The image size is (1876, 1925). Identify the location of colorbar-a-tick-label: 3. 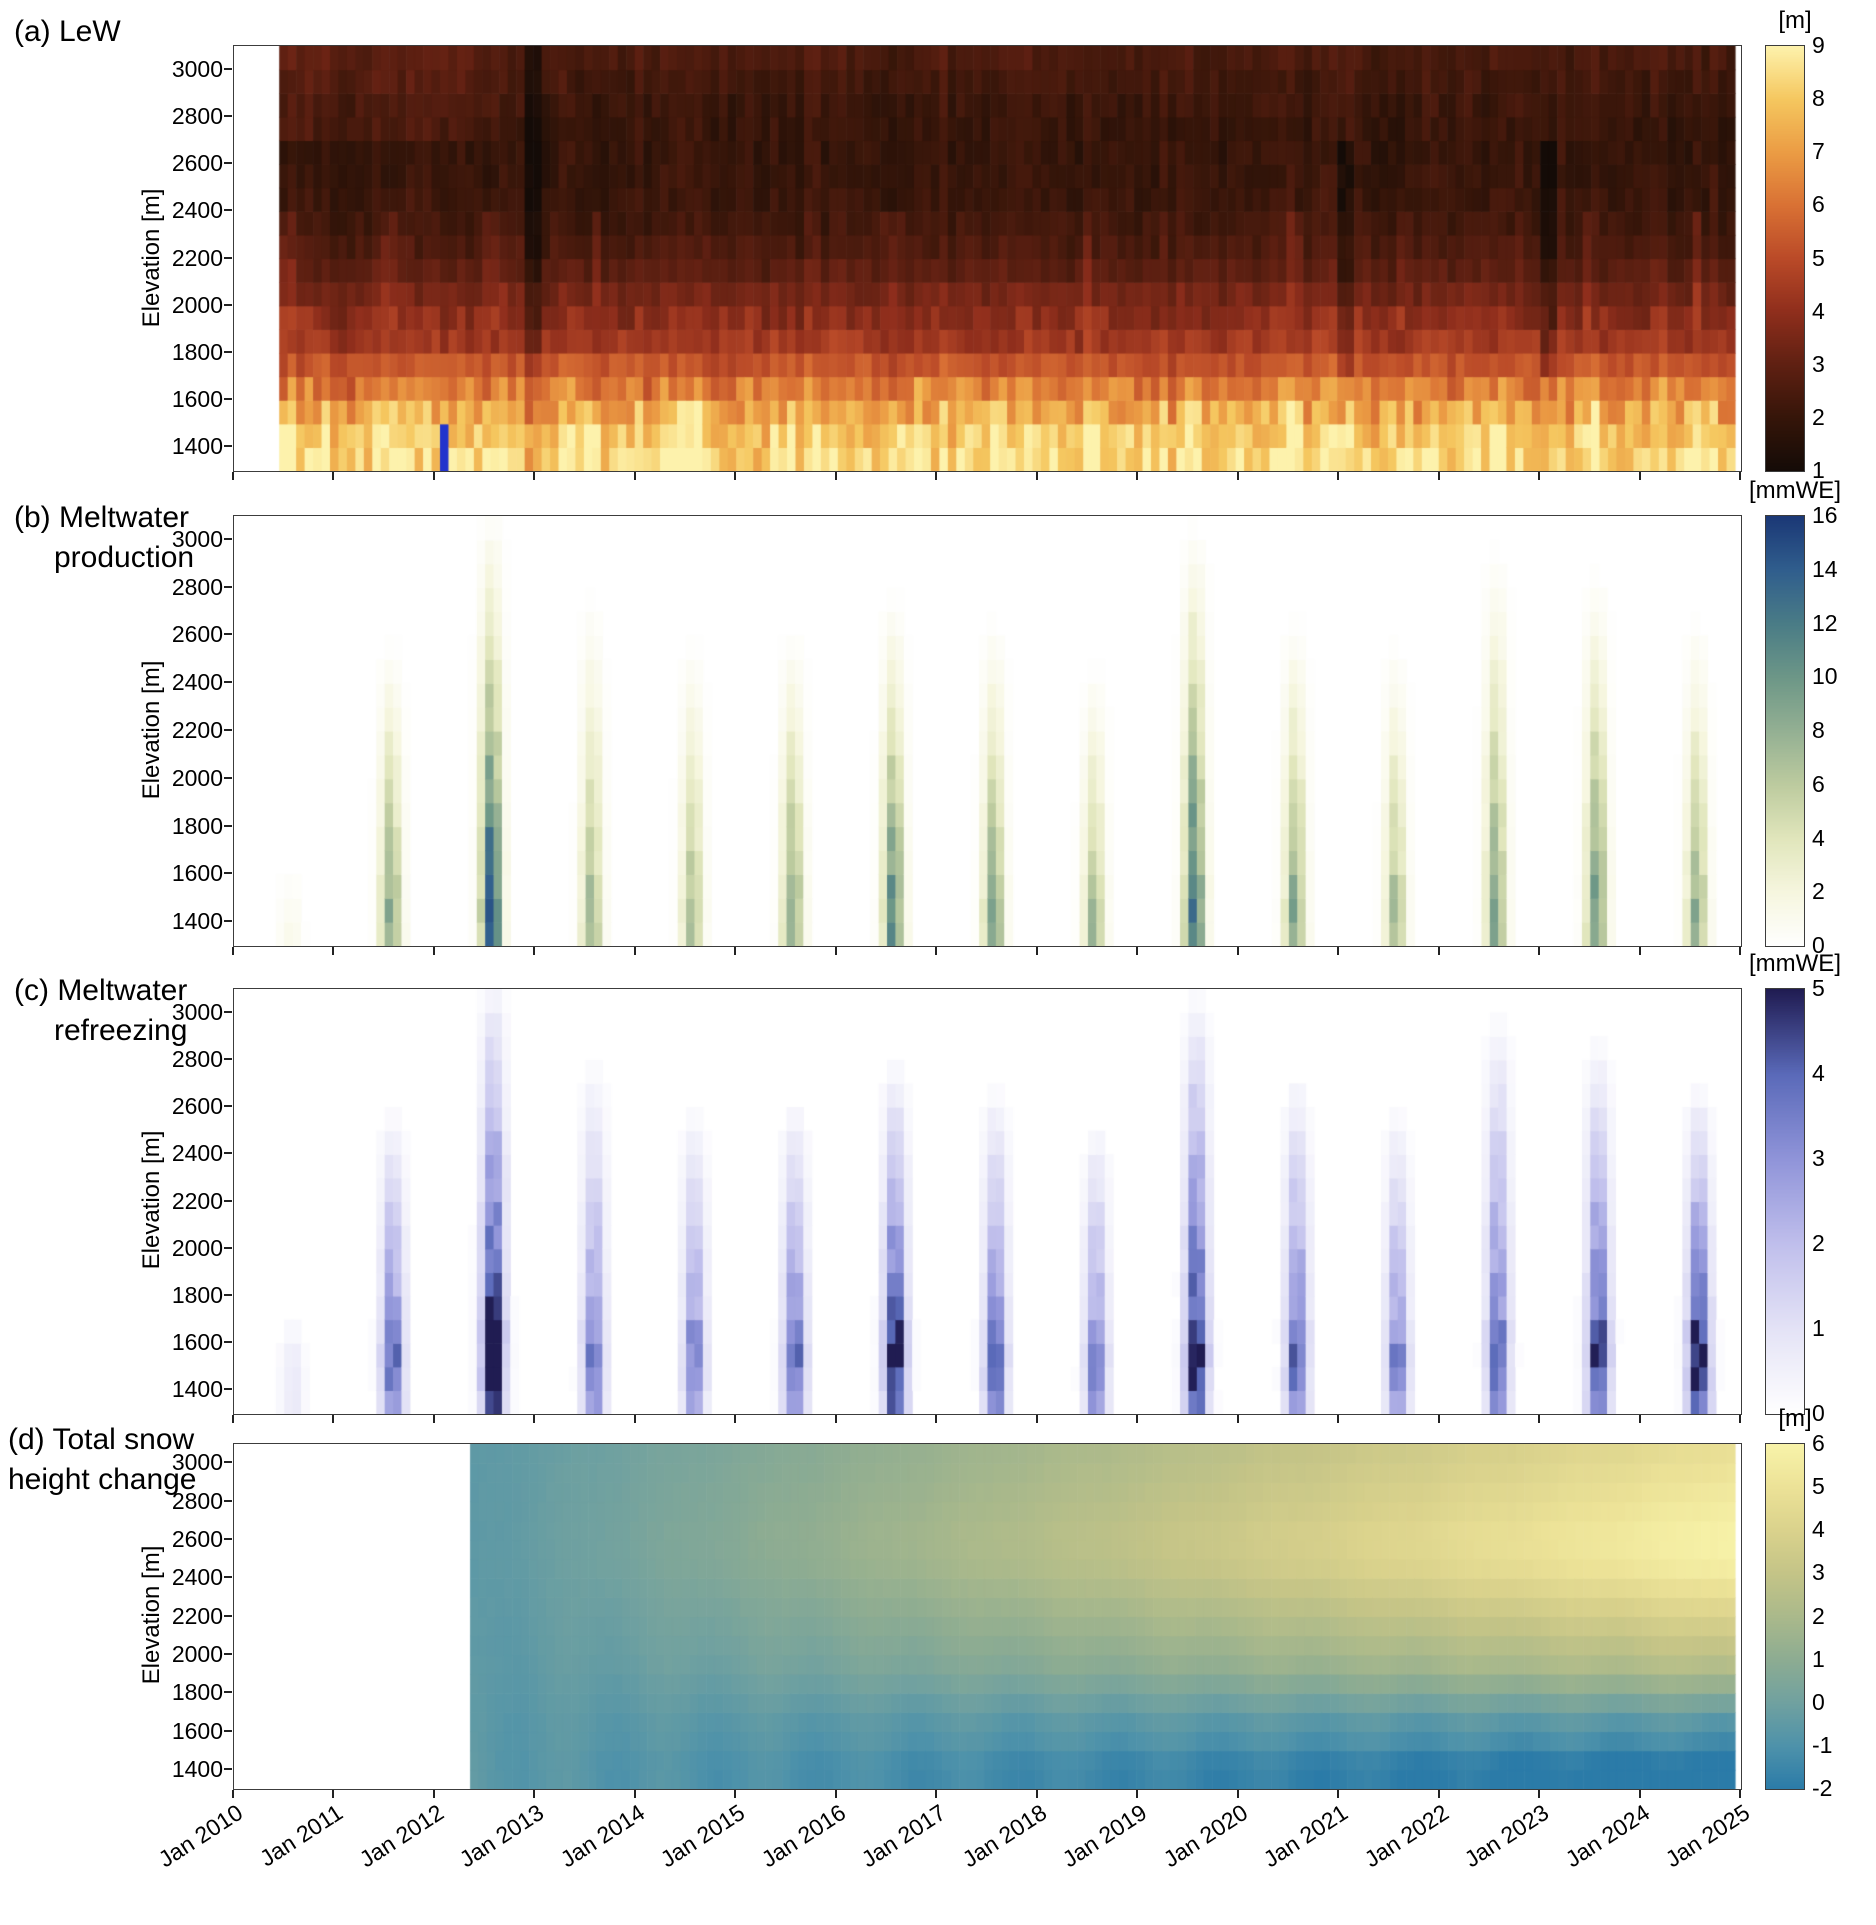
(1818, 363).